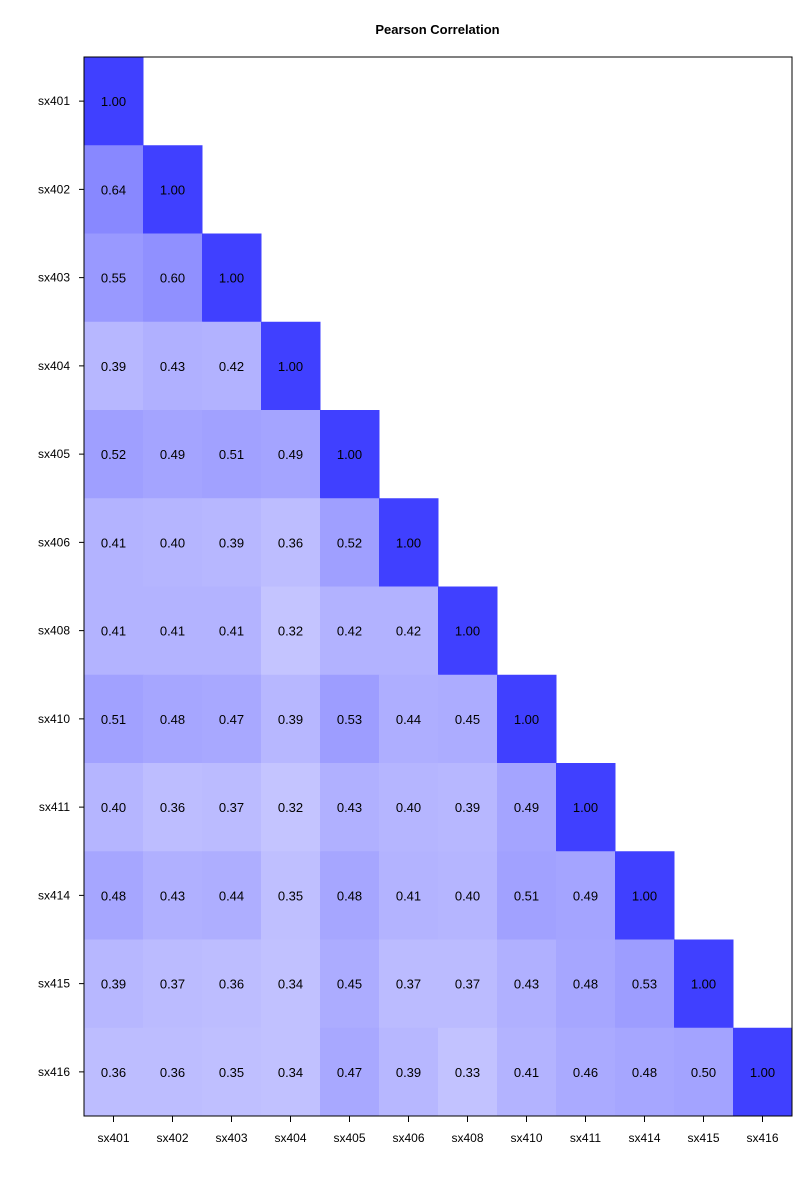  I want to click on cell-value-label: 0.46, so click(585, 1072).